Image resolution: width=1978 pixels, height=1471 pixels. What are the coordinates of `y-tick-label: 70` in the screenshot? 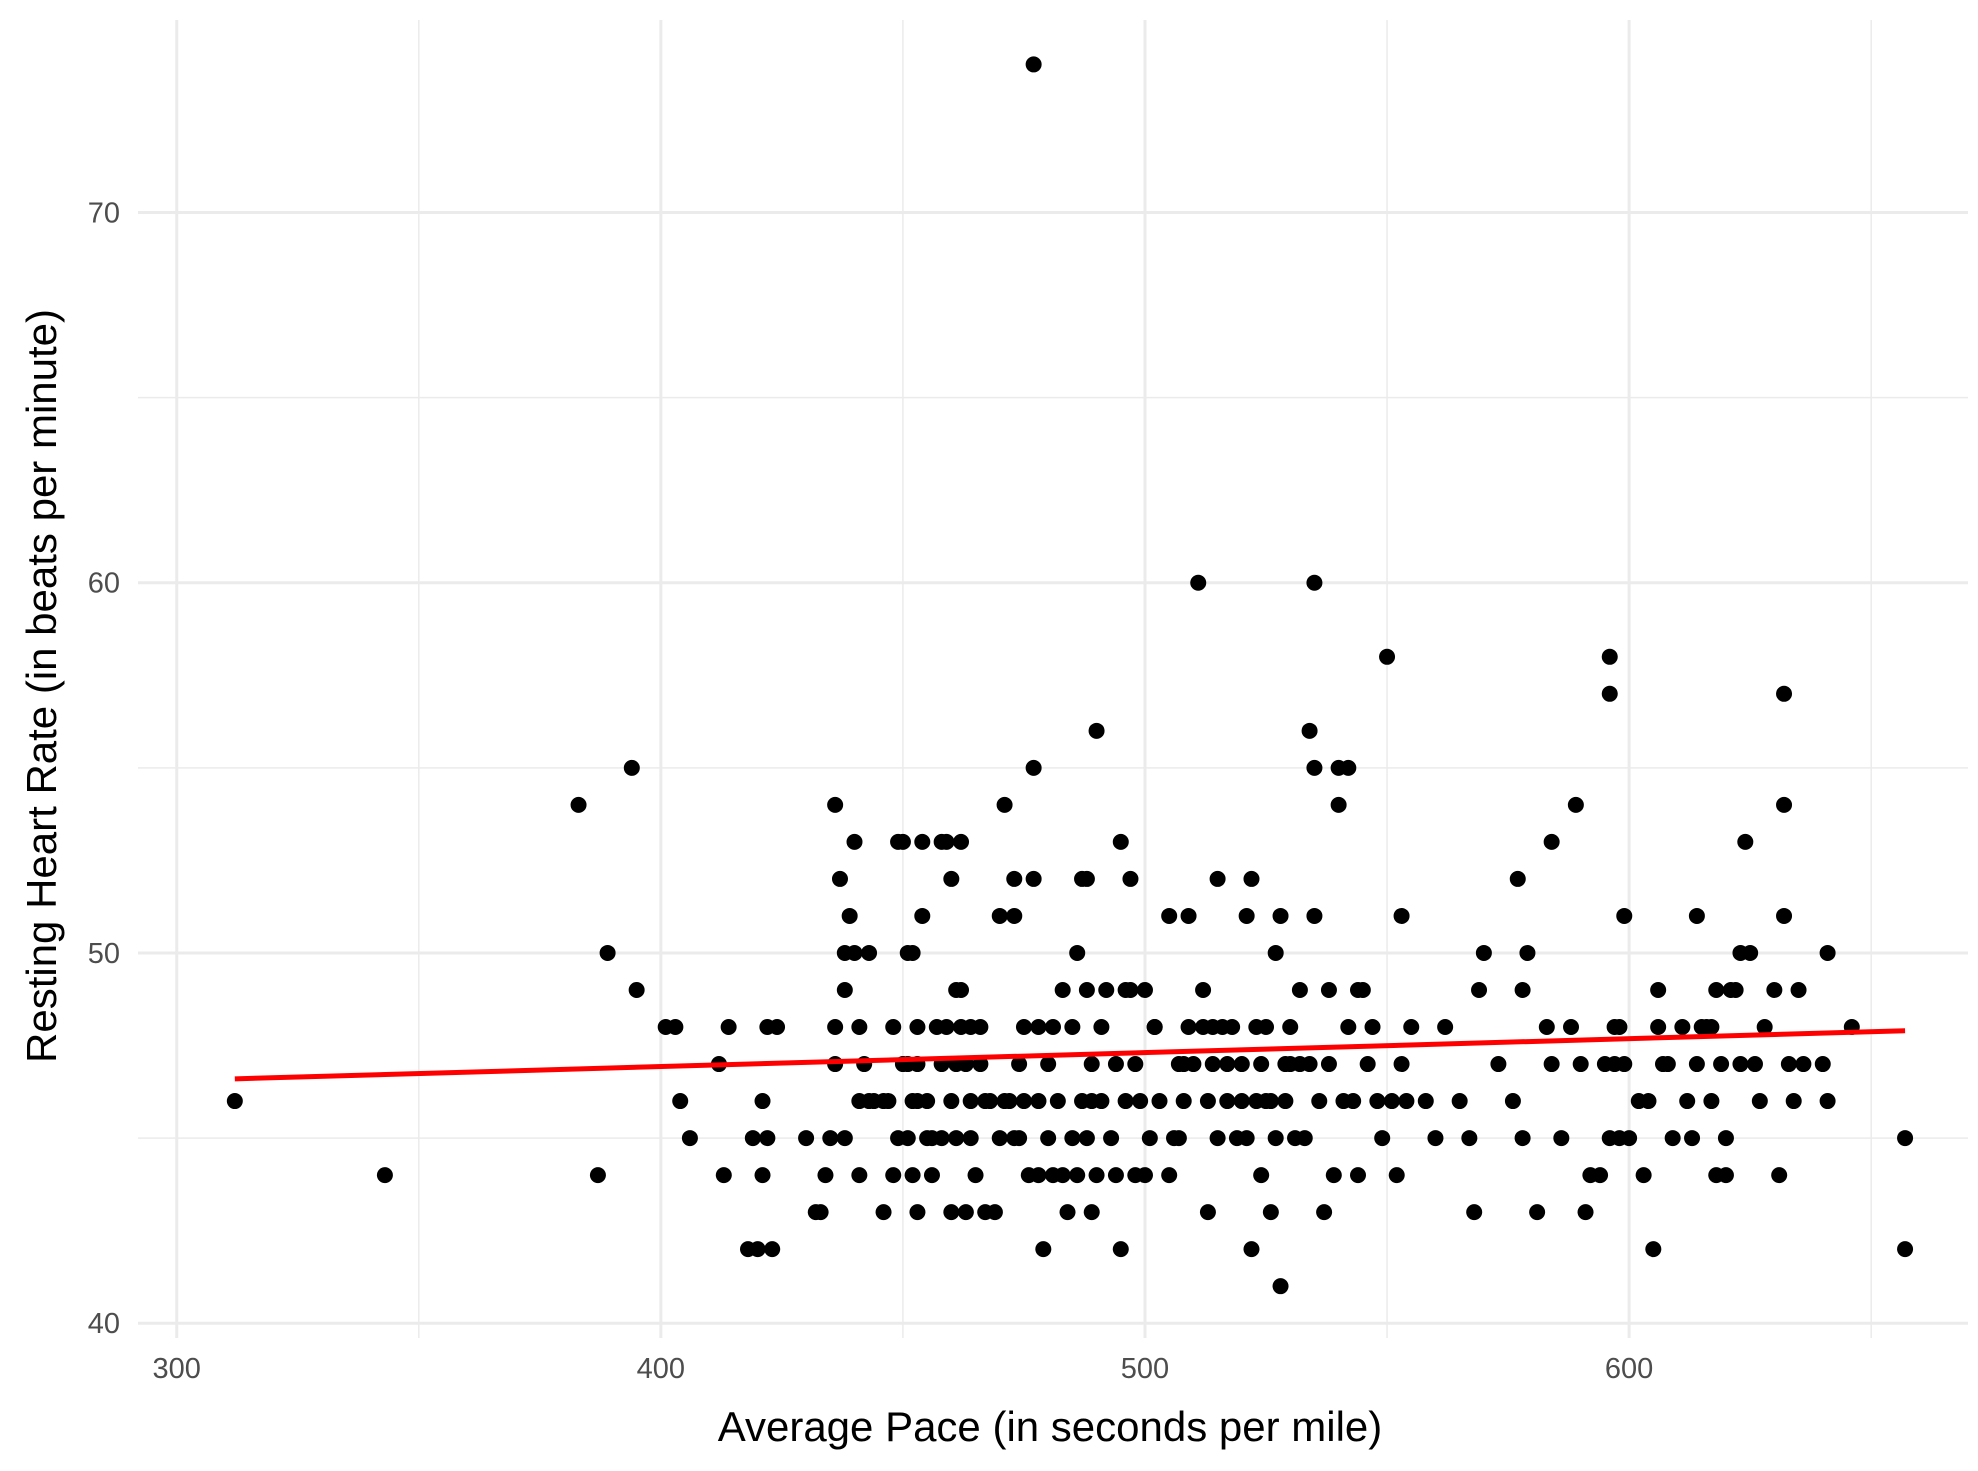 It's located at (104, 214).